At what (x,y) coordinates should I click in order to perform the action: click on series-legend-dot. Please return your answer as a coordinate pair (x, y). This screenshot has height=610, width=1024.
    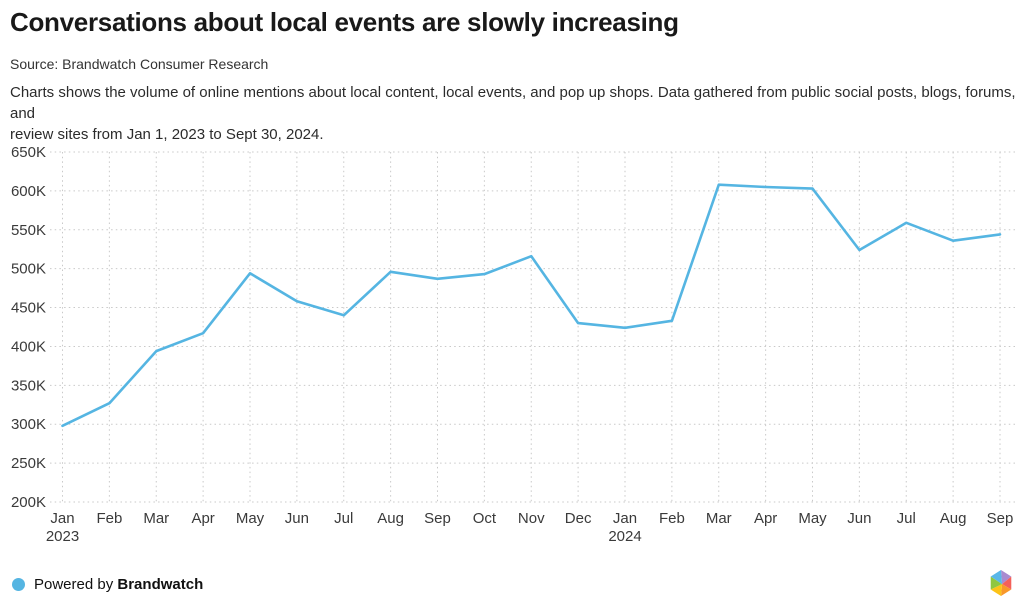
    Looking at the image, I should click on (18, 584).